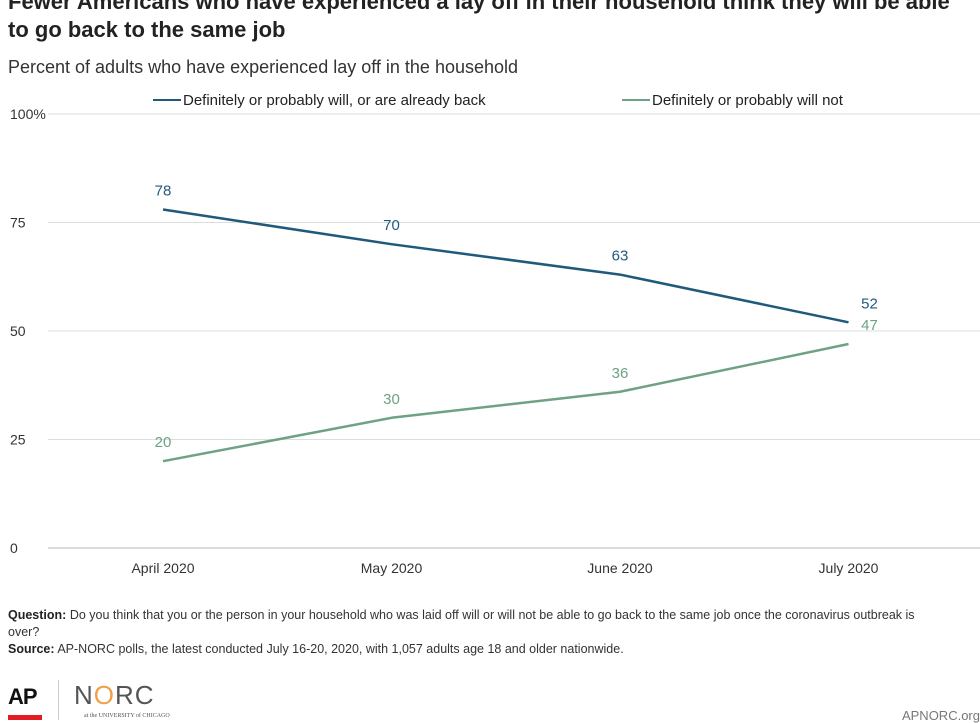 This screenshot has height=723, width=980. I want to click on y-tick-label-50: 50, so click(18, 331).